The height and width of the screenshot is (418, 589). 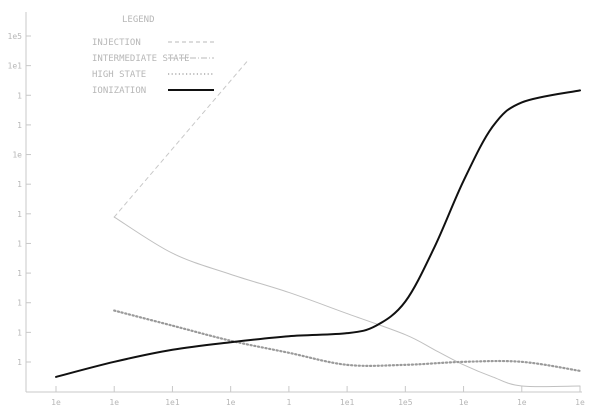 What do you see at coordinates (405, 402) in the screenshot?
I see `x-tick-label: 1e5` at bounding box center [405, 402].